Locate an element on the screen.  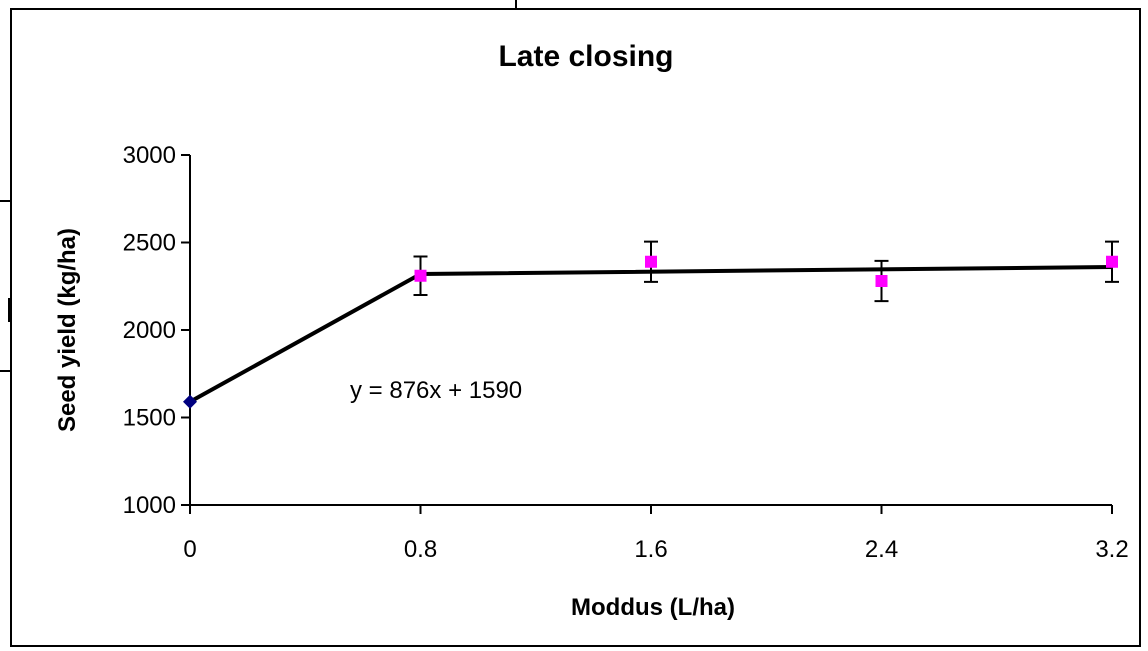
y-tick-label: 2000 is located at coordinates (149, 330).